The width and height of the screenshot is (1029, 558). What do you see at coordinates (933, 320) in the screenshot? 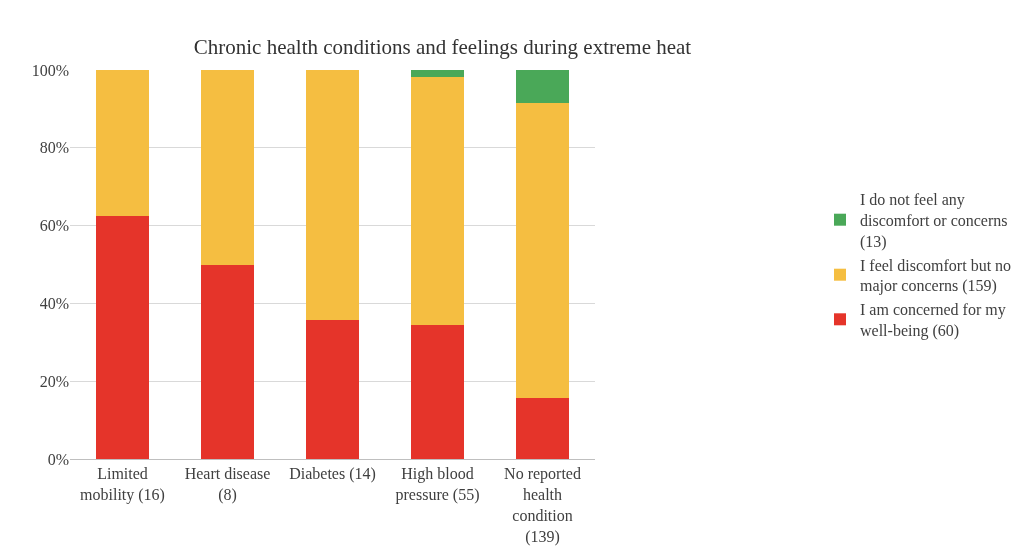
I see `legend-label: I am concerned for my well-being (60)` at bounding box center [933, 320].